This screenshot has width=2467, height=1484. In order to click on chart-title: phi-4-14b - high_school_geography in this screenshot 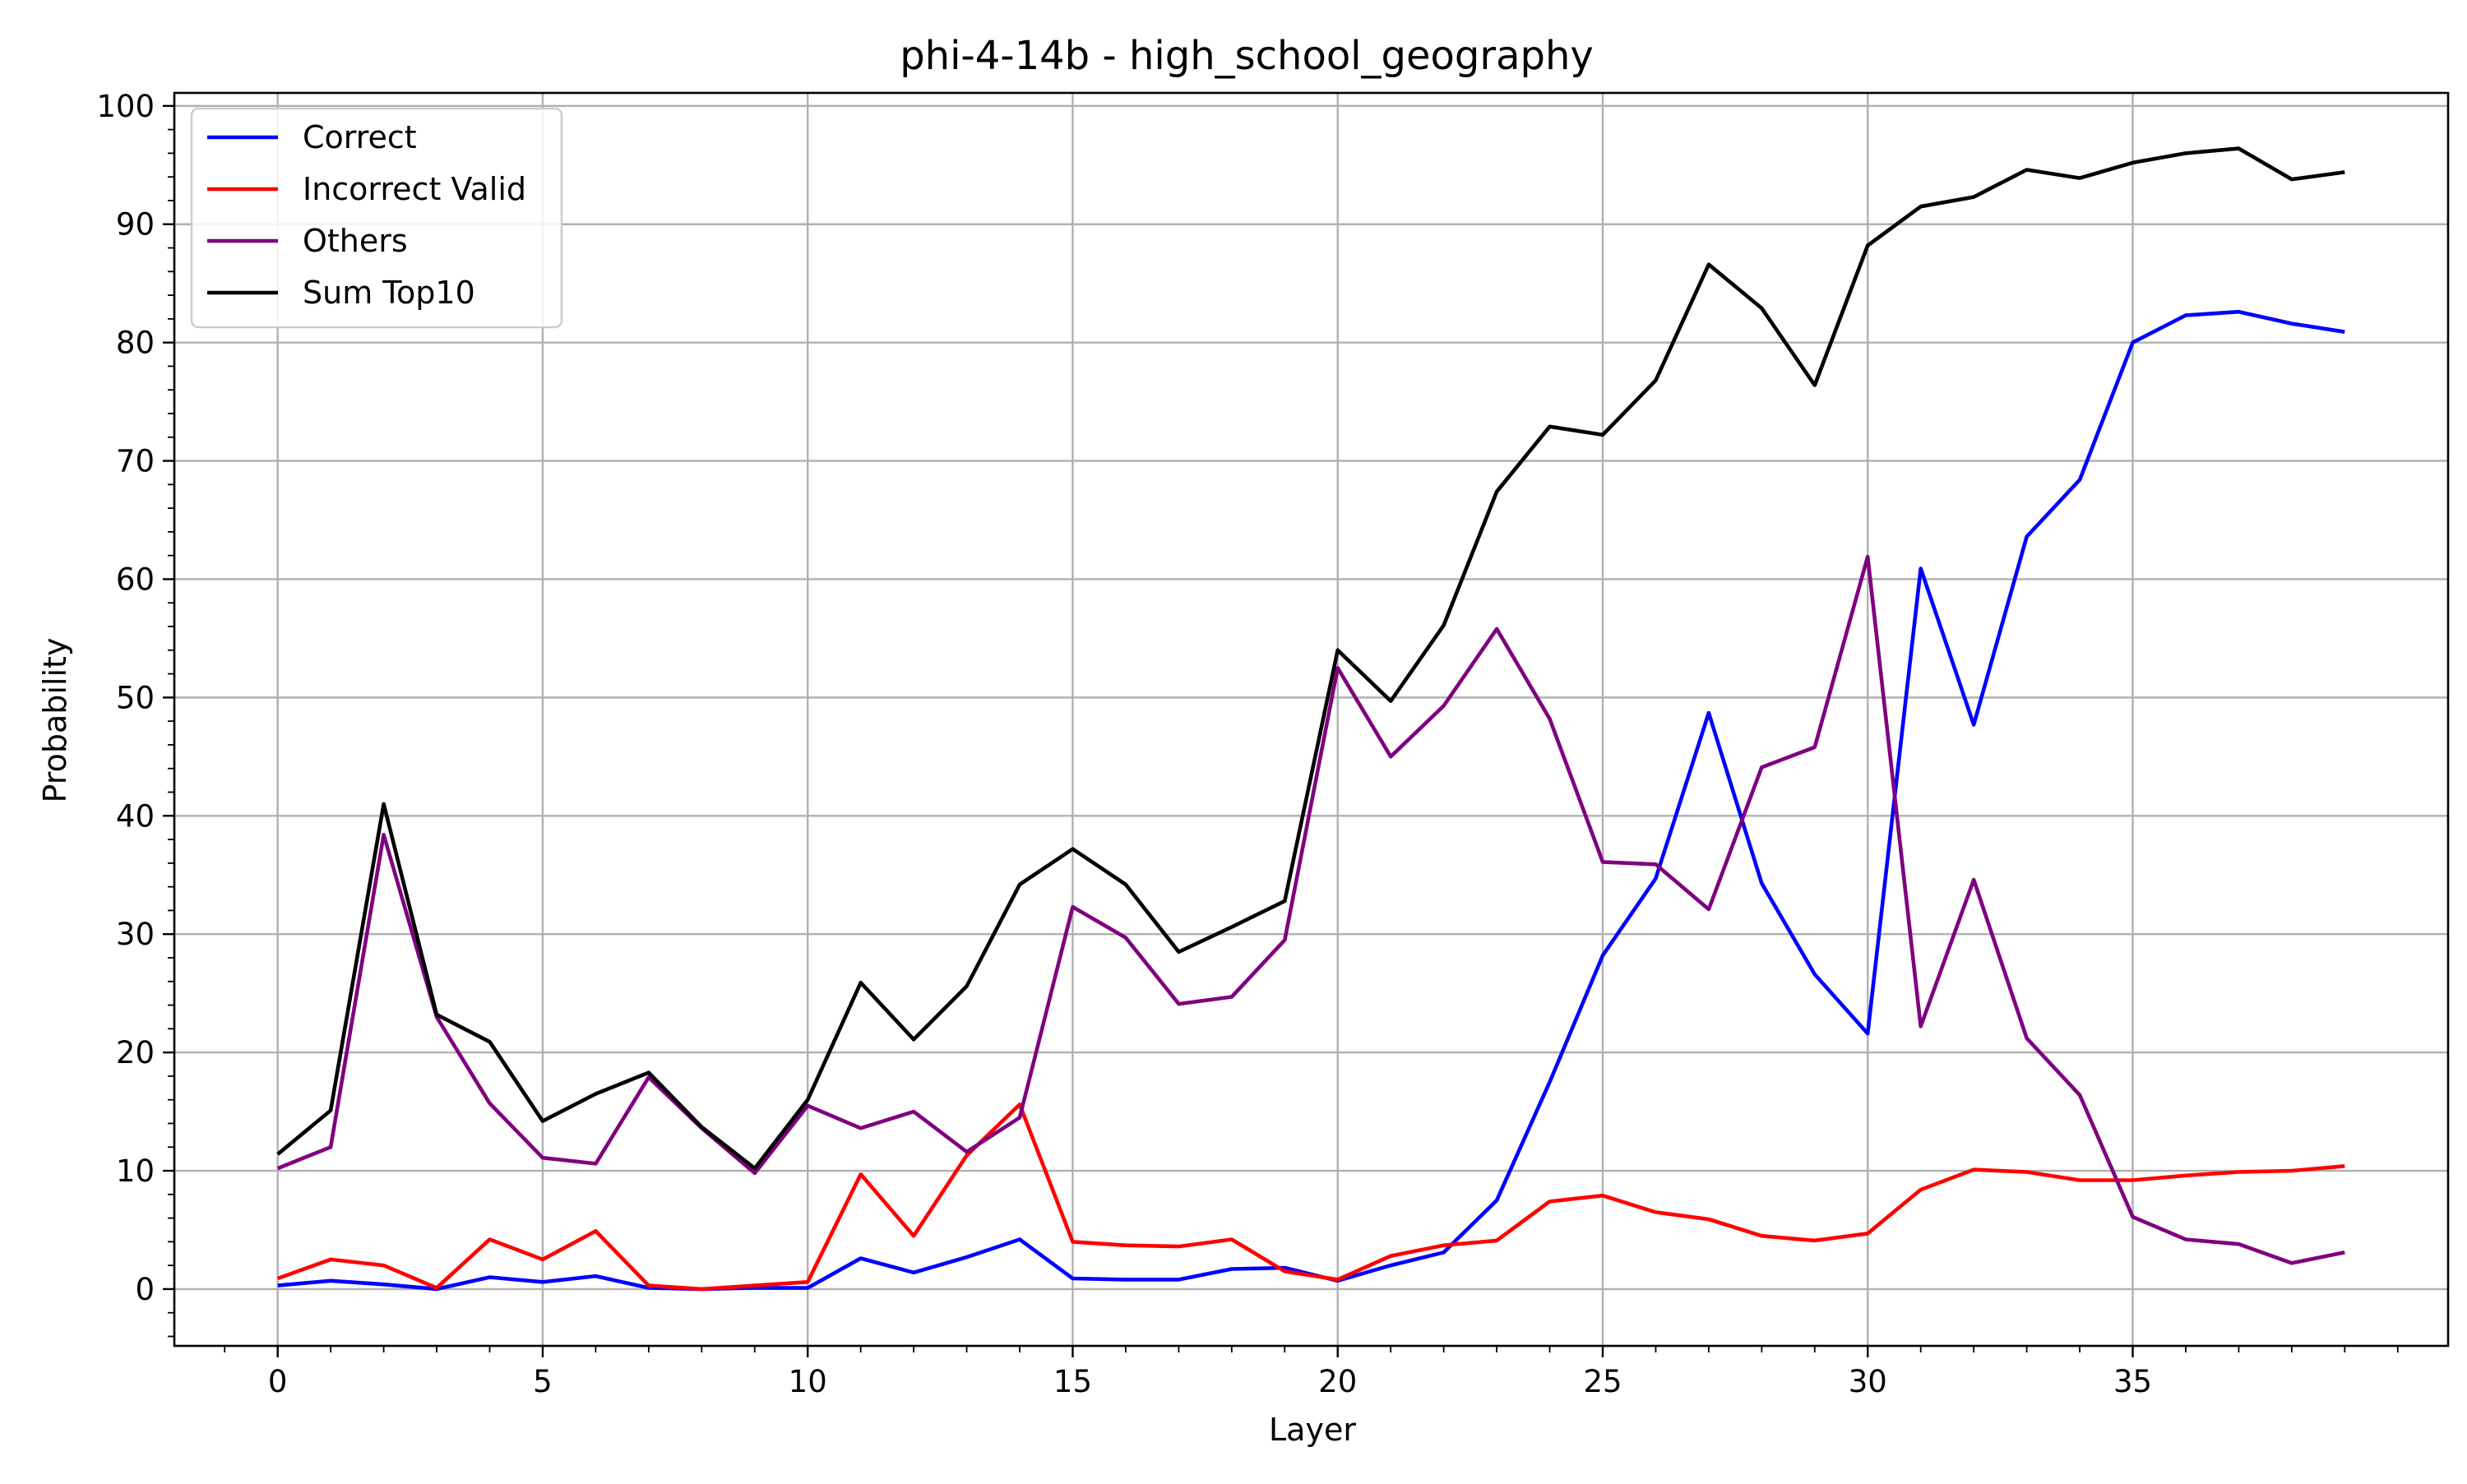, I will do `click(1247, 56)`.